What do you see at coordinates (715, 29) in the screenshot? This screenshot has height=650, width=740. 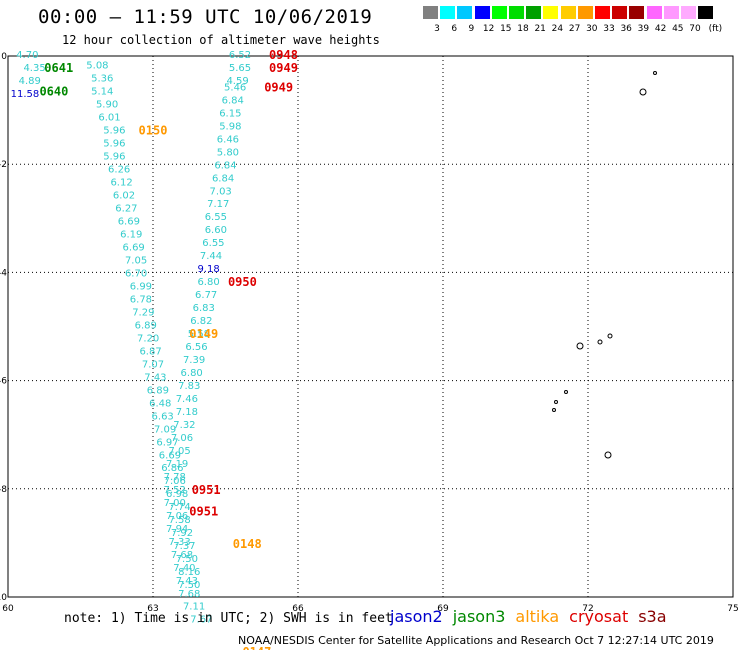 I see `scale-unit: (ft)` at bounding box center [715, 29].